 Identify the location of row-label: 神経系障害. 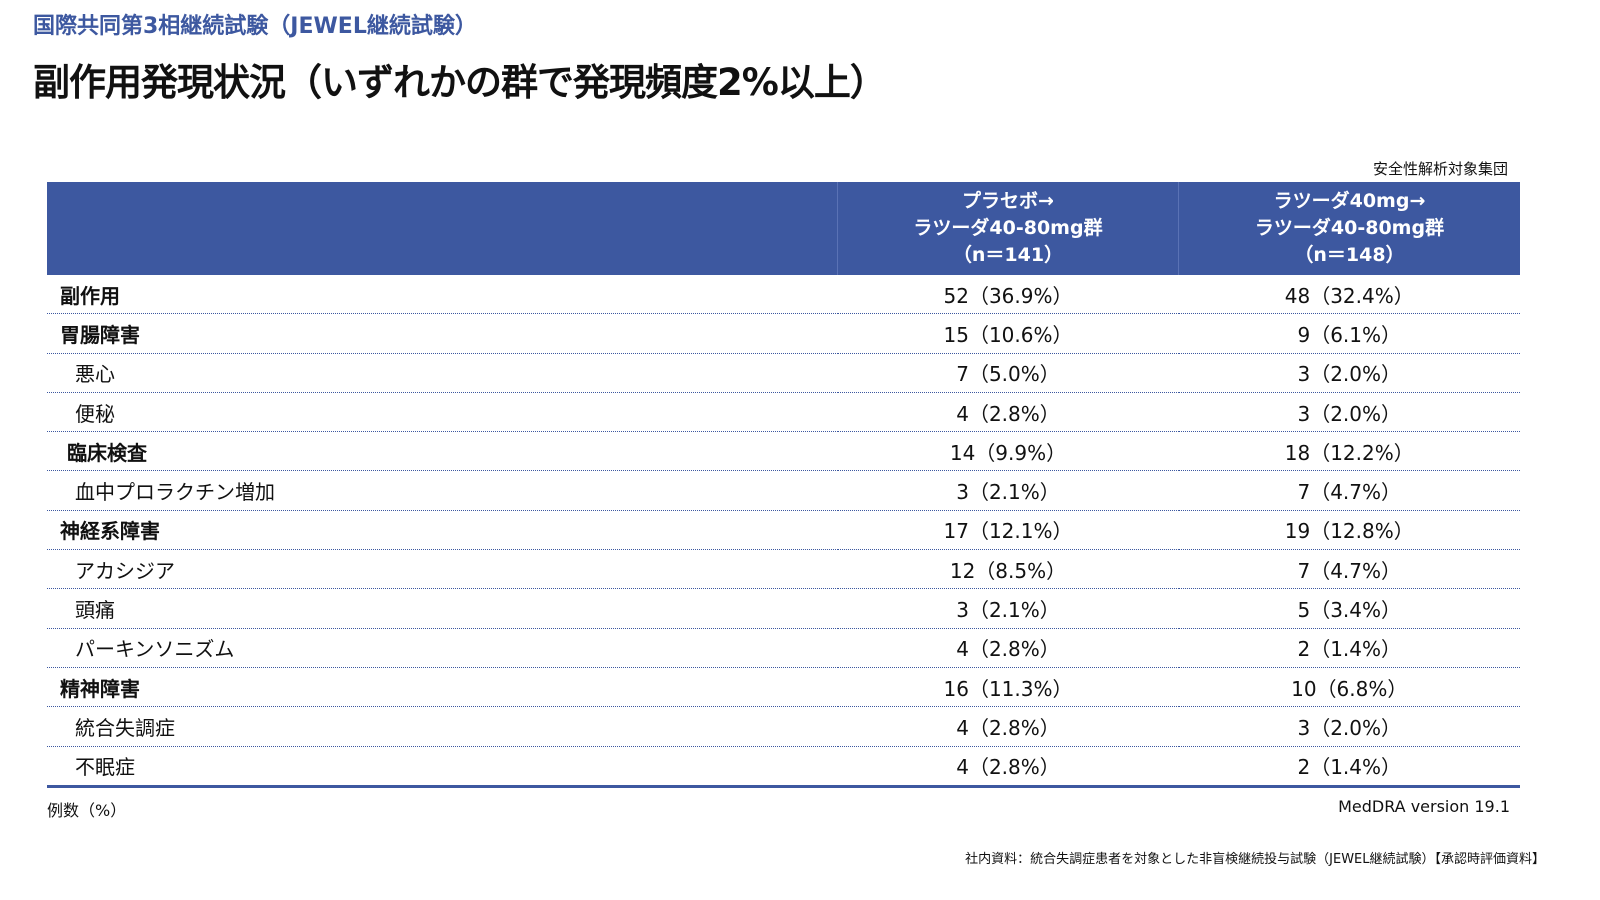
(442, 530).